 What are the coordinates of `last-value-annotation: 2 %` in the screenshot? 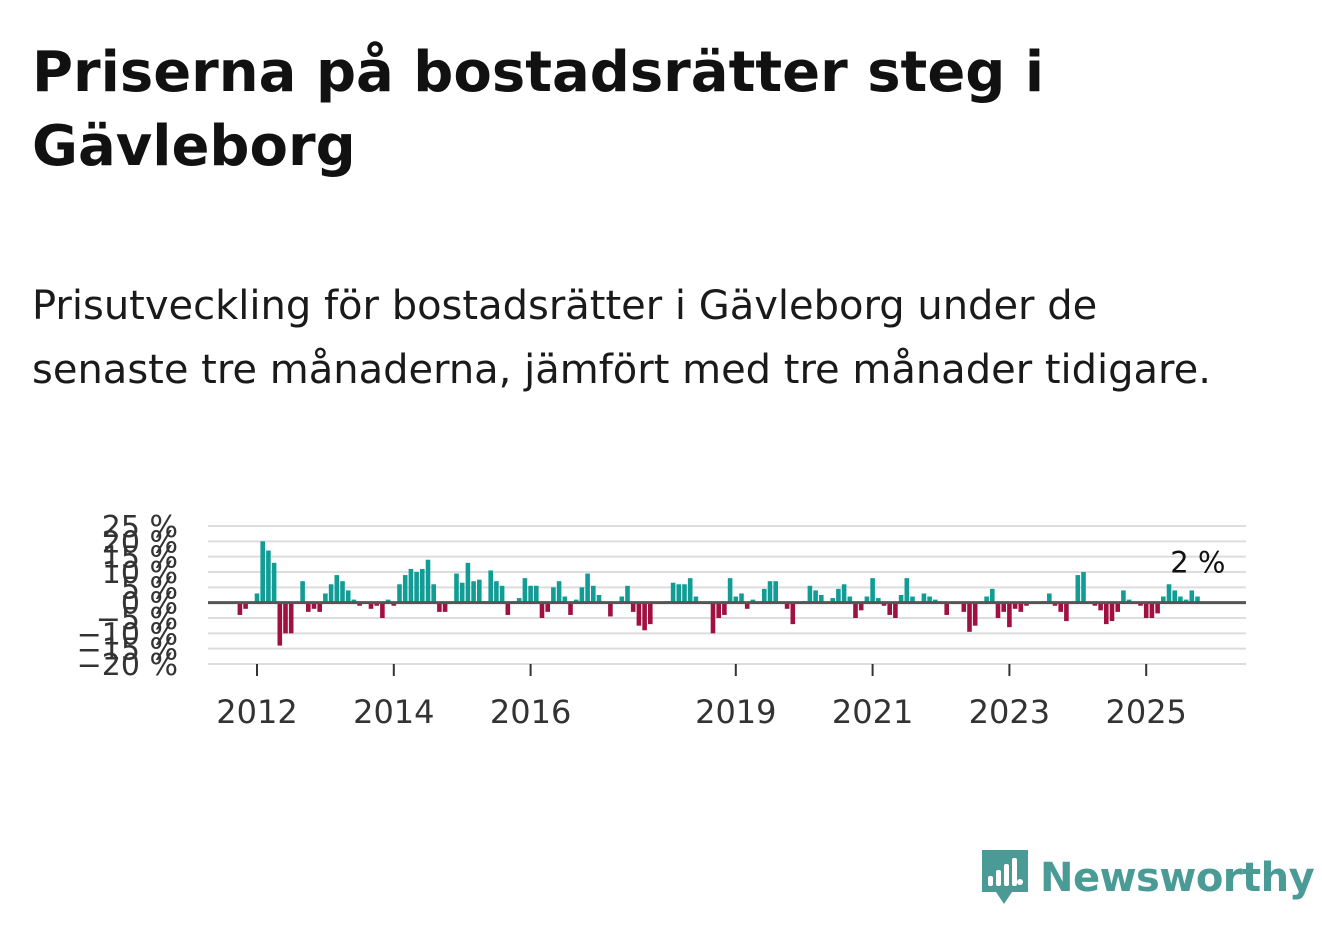 It's located at (1197, 563).